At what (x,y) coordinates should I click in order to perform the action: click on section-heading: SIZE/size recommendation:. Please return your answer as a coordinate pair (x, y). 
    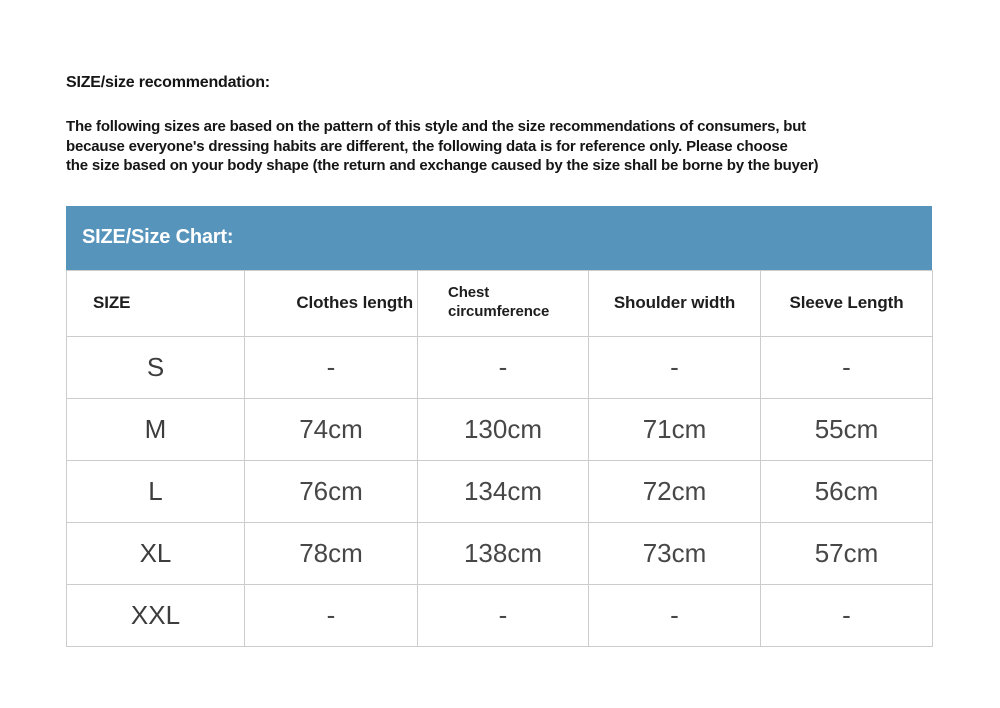
    Looking at the image, I should click on (168, 82).